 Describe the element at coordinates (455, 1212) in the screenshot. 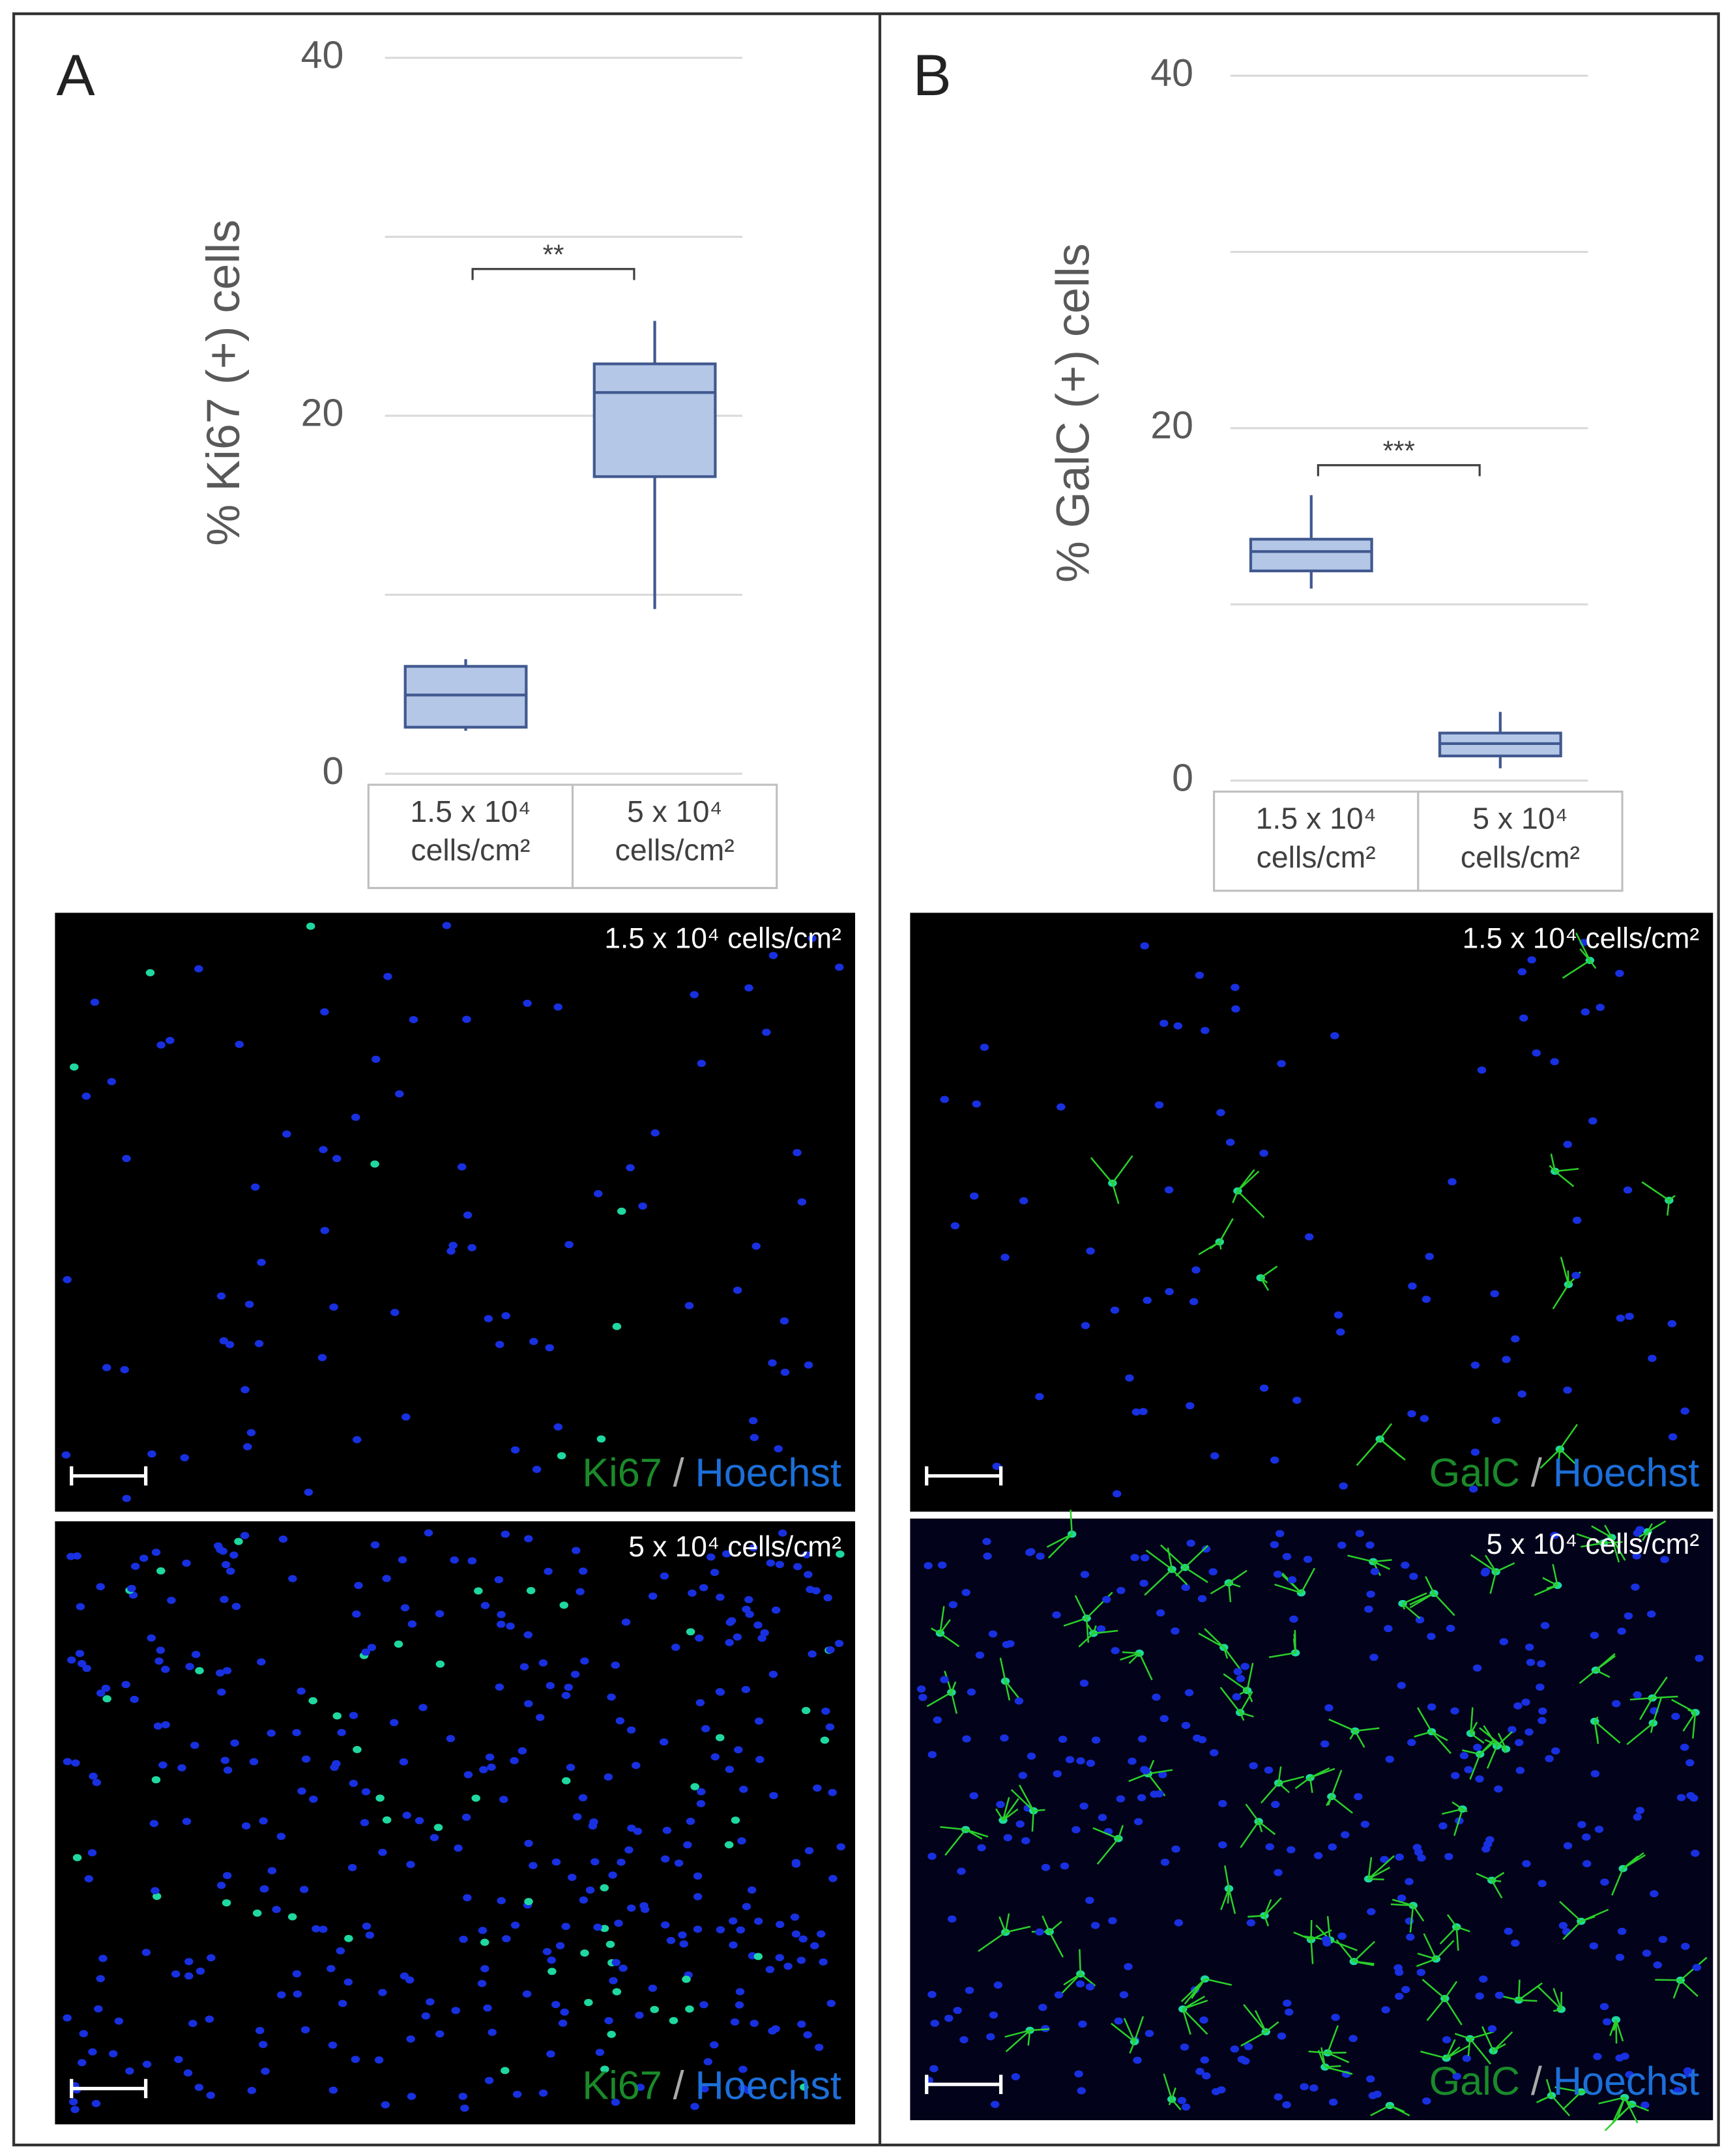

I see `micrograph-background` at that location.